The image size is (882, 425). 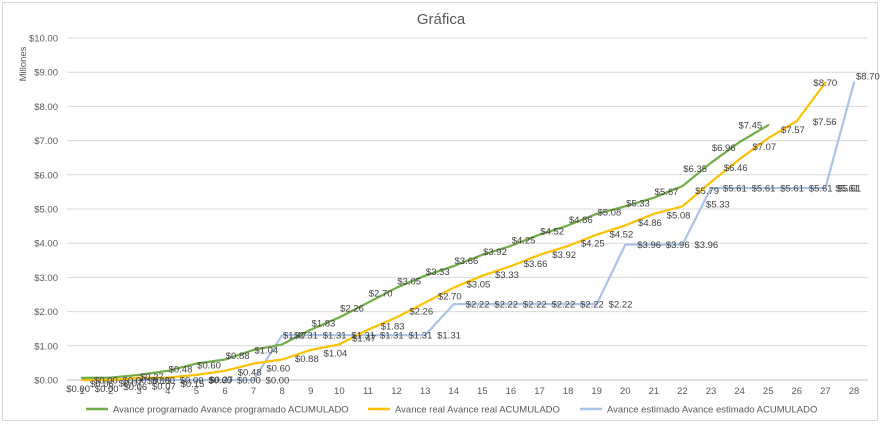 I want to click on x-tick-label: 7, so click(x=253, y=391).